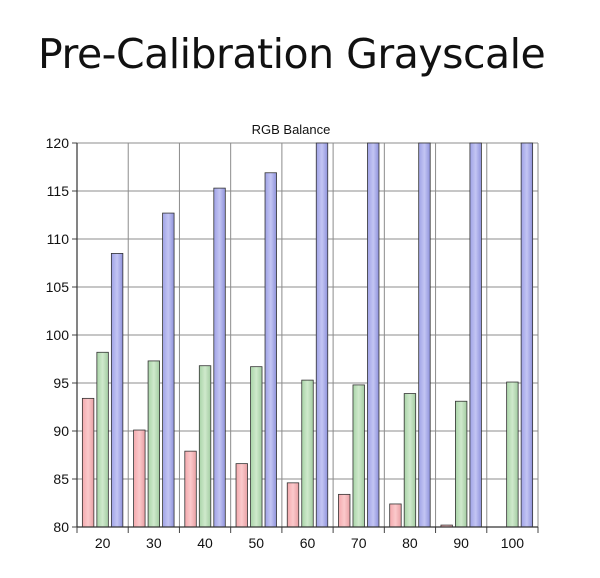 This screenshot has height=578, width=600. I want to click on x-tick-label: 80, so click(410, 543).